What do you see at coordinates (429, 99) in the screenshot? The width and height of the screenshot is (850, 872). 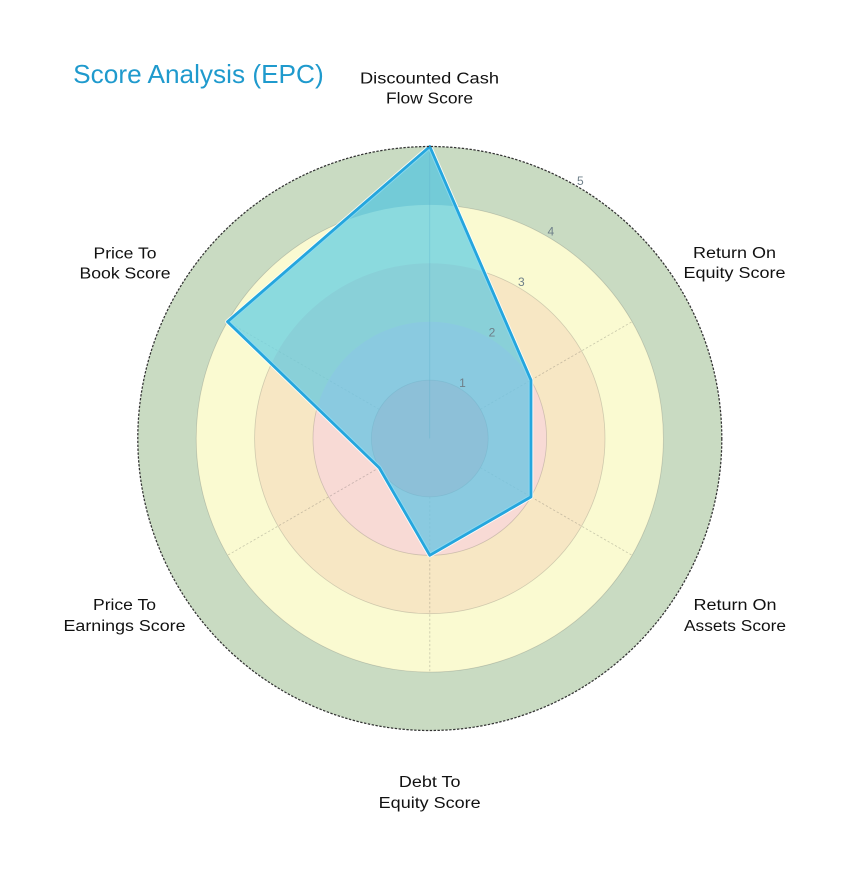 I see `svg-text: Flow Score` at bounding box center [429, 99].